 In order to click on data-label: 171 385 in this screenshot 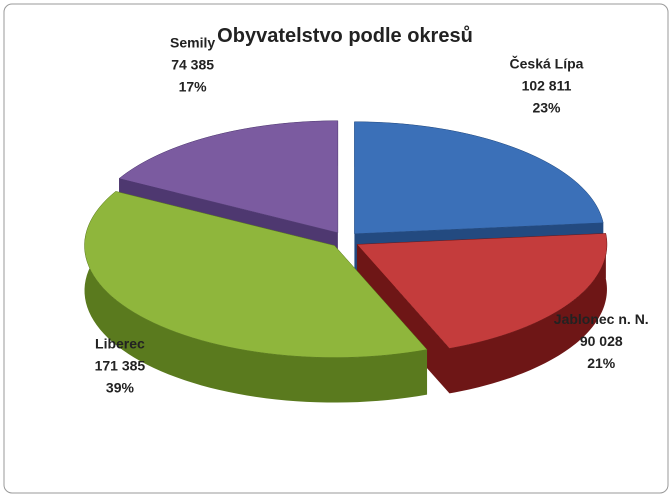, I will do `click(120, 366)`.